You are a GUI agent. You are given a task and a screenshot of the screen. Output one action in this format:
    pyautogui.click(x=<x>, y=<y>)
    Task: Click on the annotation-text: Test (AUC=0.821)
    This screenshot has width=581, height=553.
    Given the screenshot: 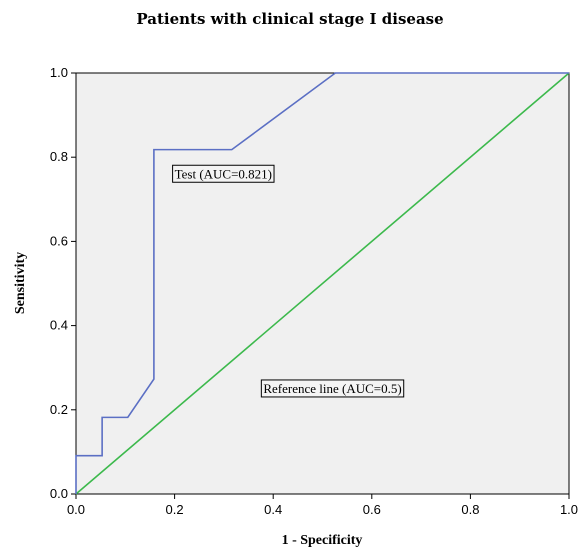 What is the action you would take?
    pyautogui.click(x=223, y=173)
    